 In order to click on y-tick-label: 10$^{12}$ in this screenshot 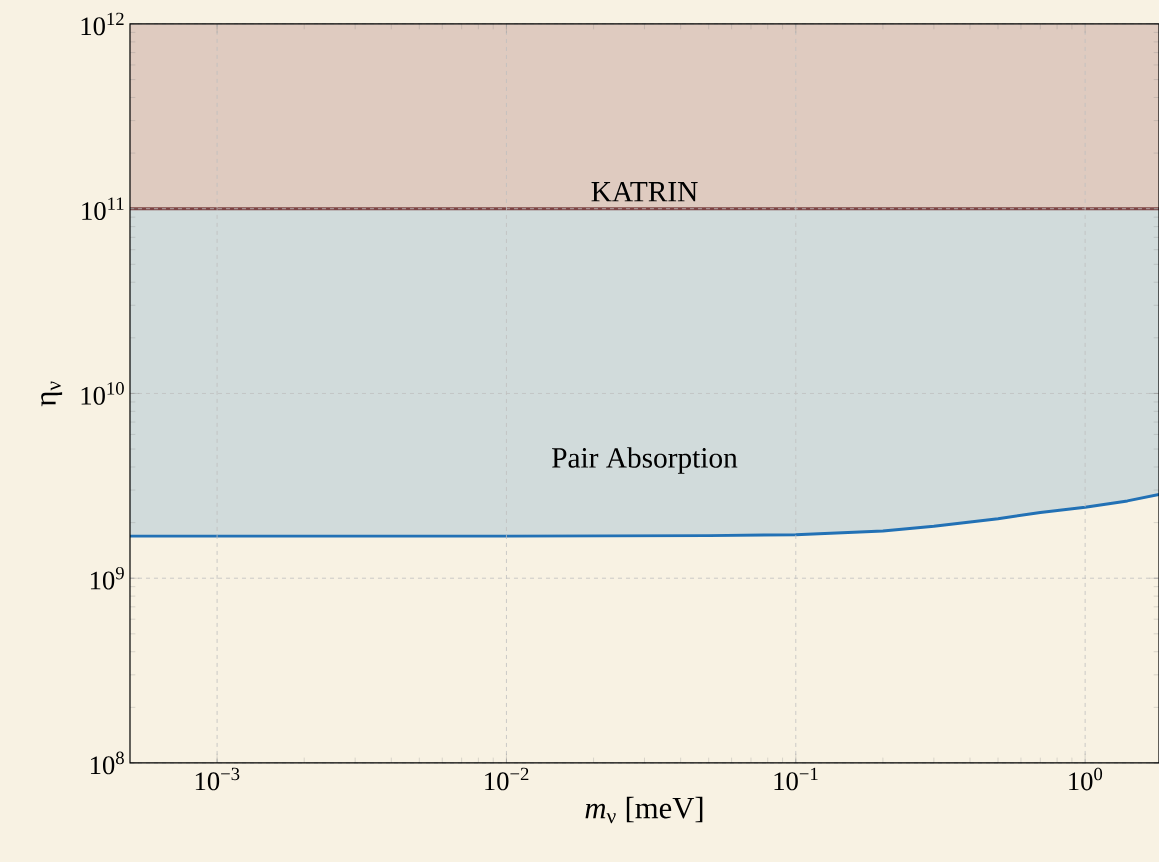, I will do `click(102, 24)`.